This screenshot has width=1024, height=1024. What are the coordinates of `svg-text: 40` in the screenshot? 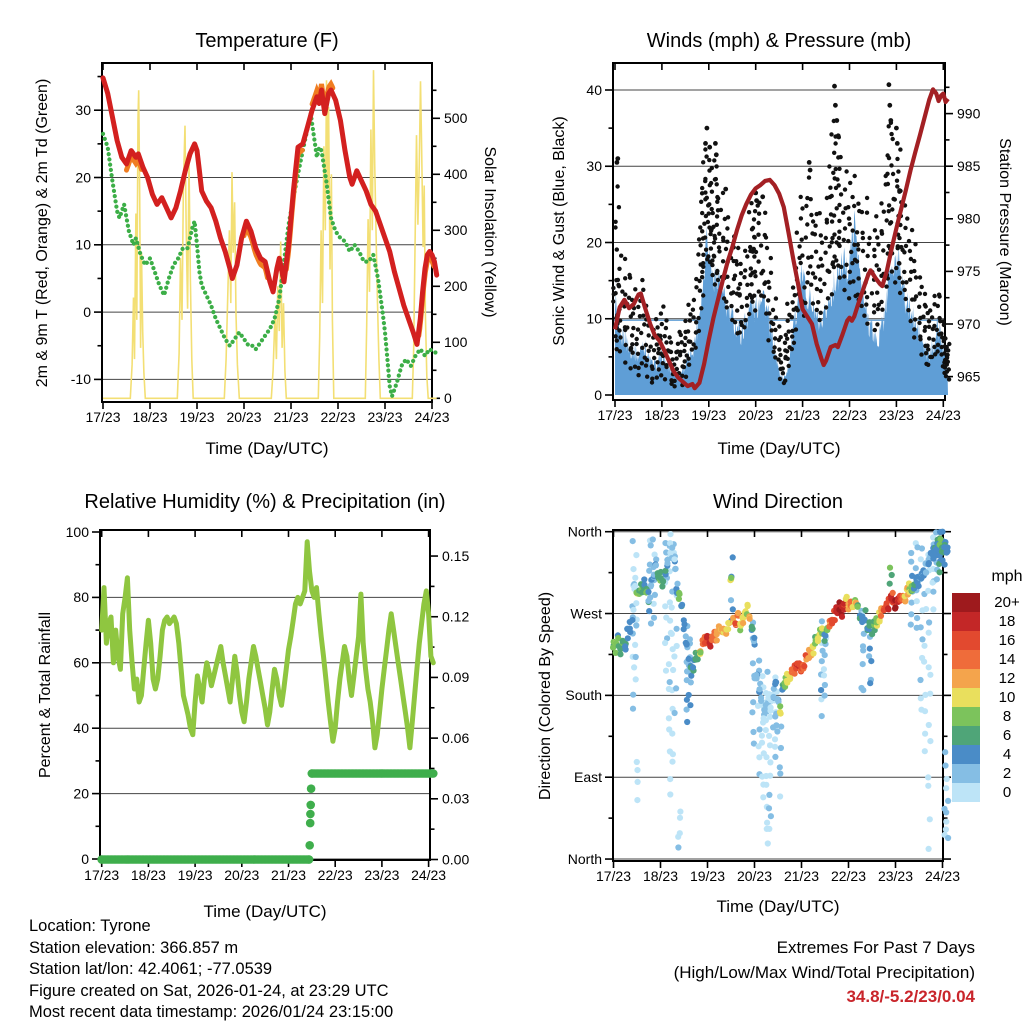 It's located at (594, 90).